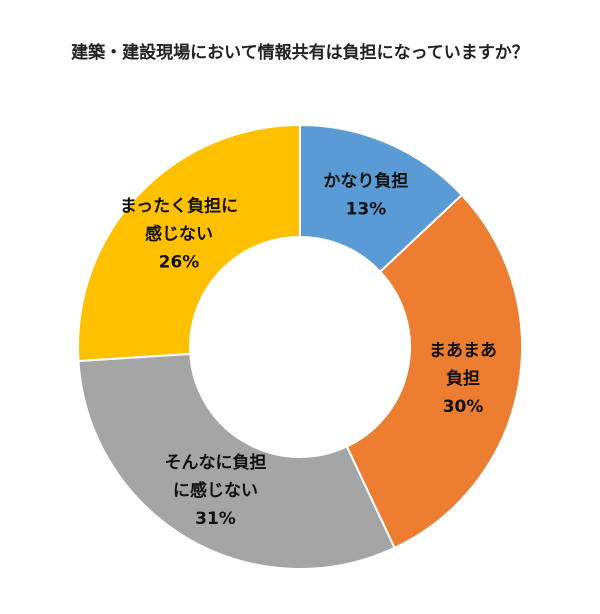  What do you see at coordinates (179, 206) in the screenshot?
I see `data-label-category: まったく負担に` at bounding box center [179, 206].